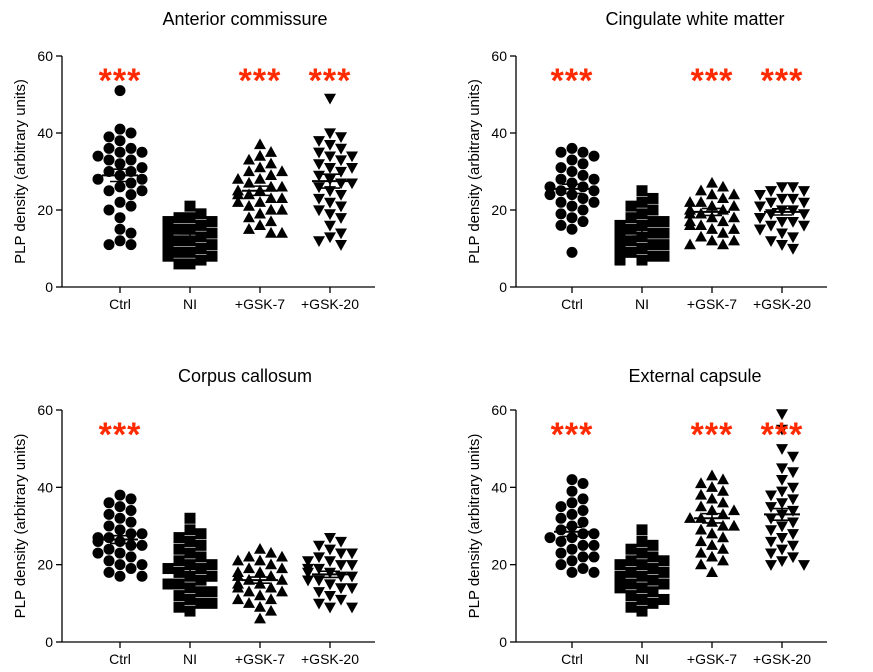 The width and height of the screenshot is (873, 672). I want to click on y-tick-label: 40, so click(499, 133).